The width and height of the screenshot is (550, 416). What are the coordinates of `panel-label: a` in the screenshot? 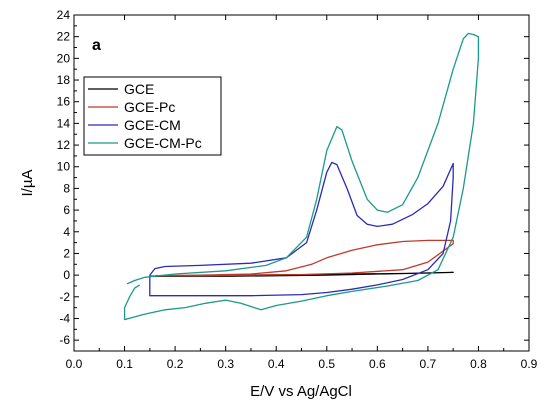 It's located at (96, 45).